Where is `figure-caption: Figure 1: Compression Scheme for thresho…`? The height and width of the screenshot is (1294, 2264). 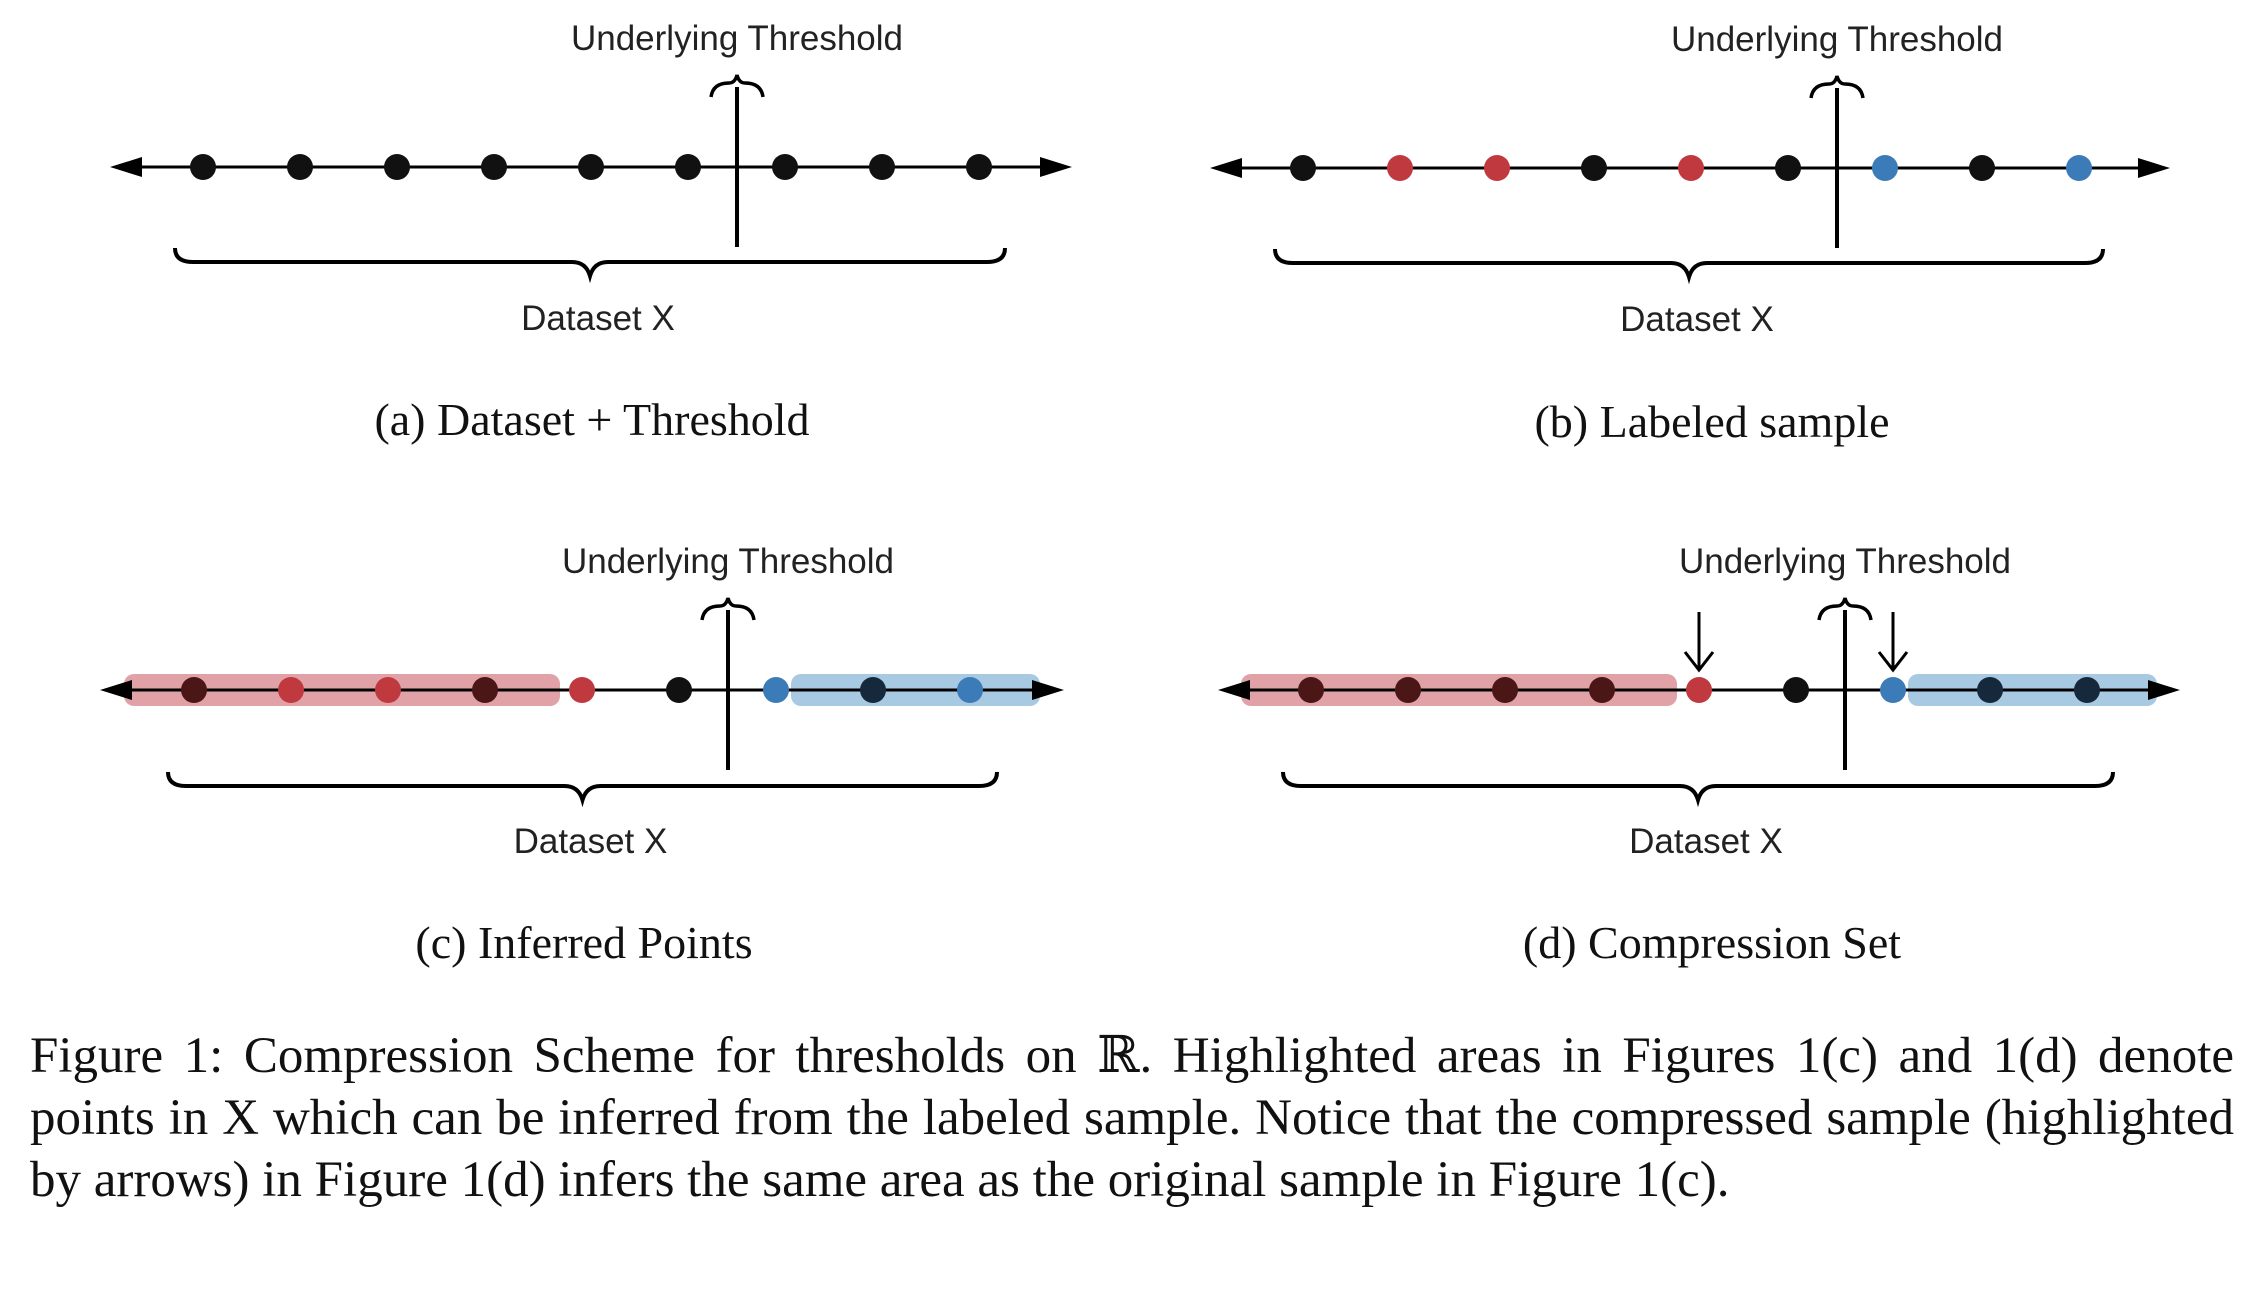 figure-caption: Figure 1: Compression Scheme for thresho… is located at coordinates (1132, 1118).